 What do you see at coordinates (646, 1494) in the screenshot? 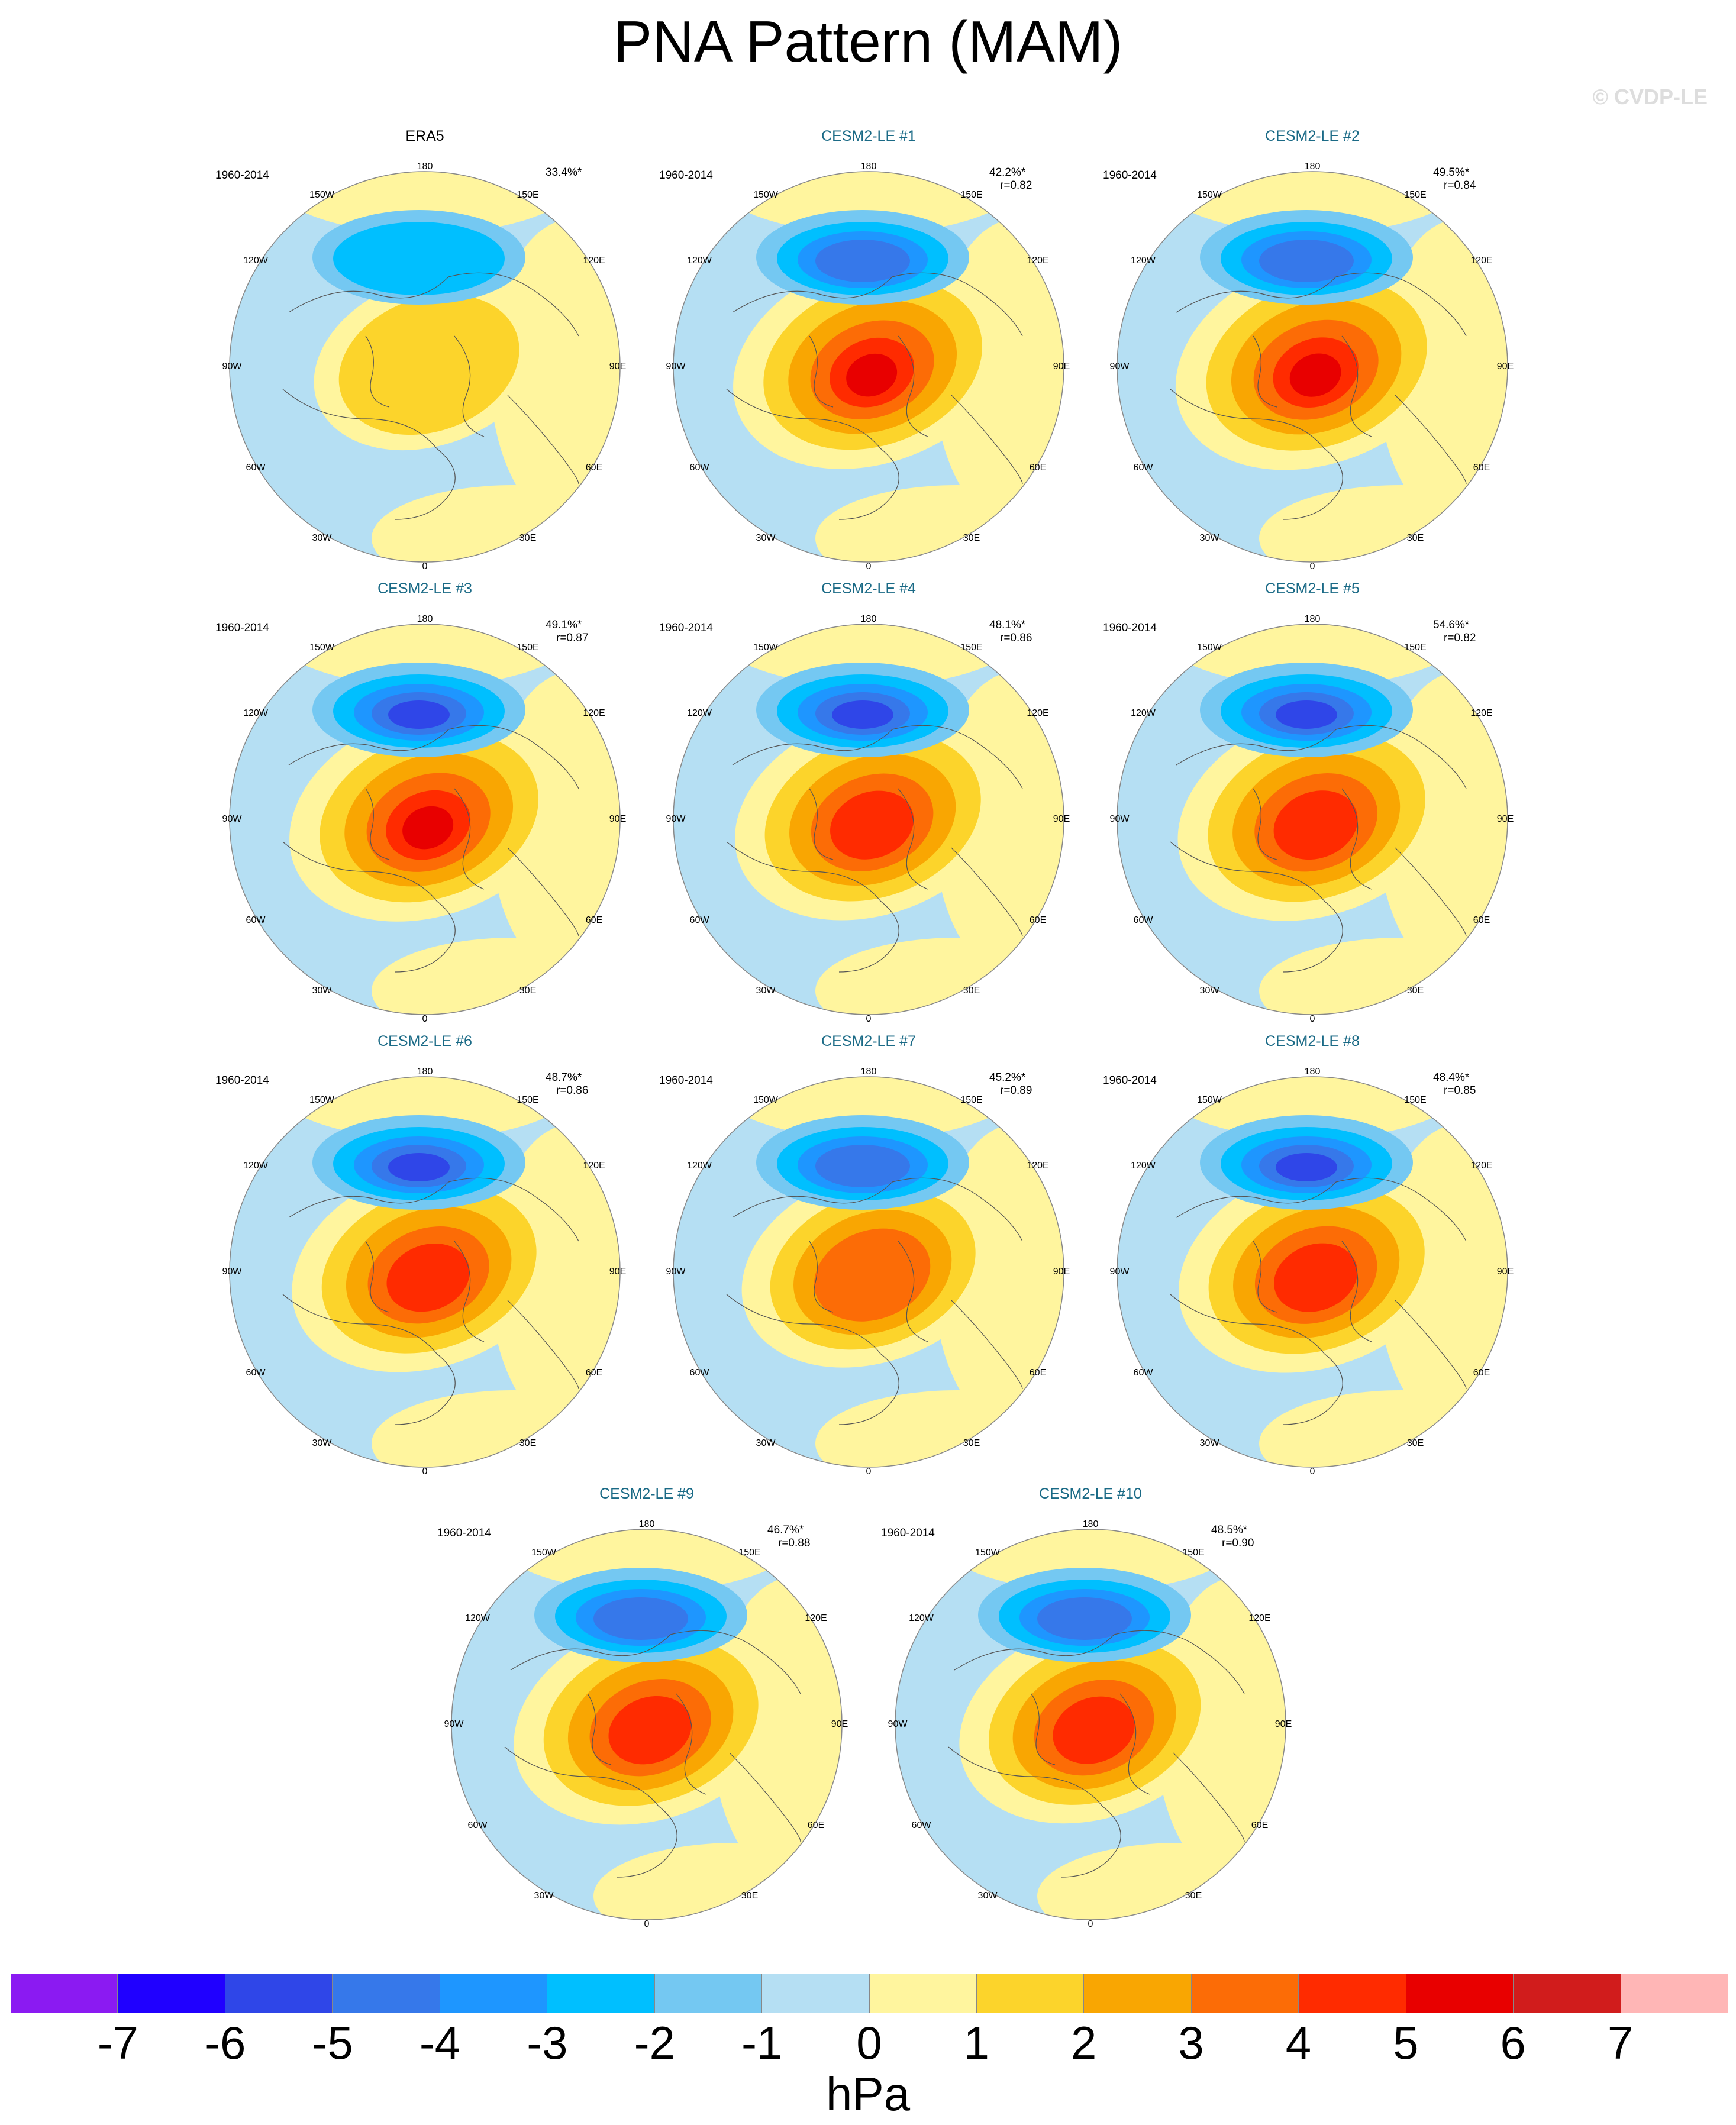
I see `panel-title: CESM2-LE #9` at bounding box center [646, 1494].